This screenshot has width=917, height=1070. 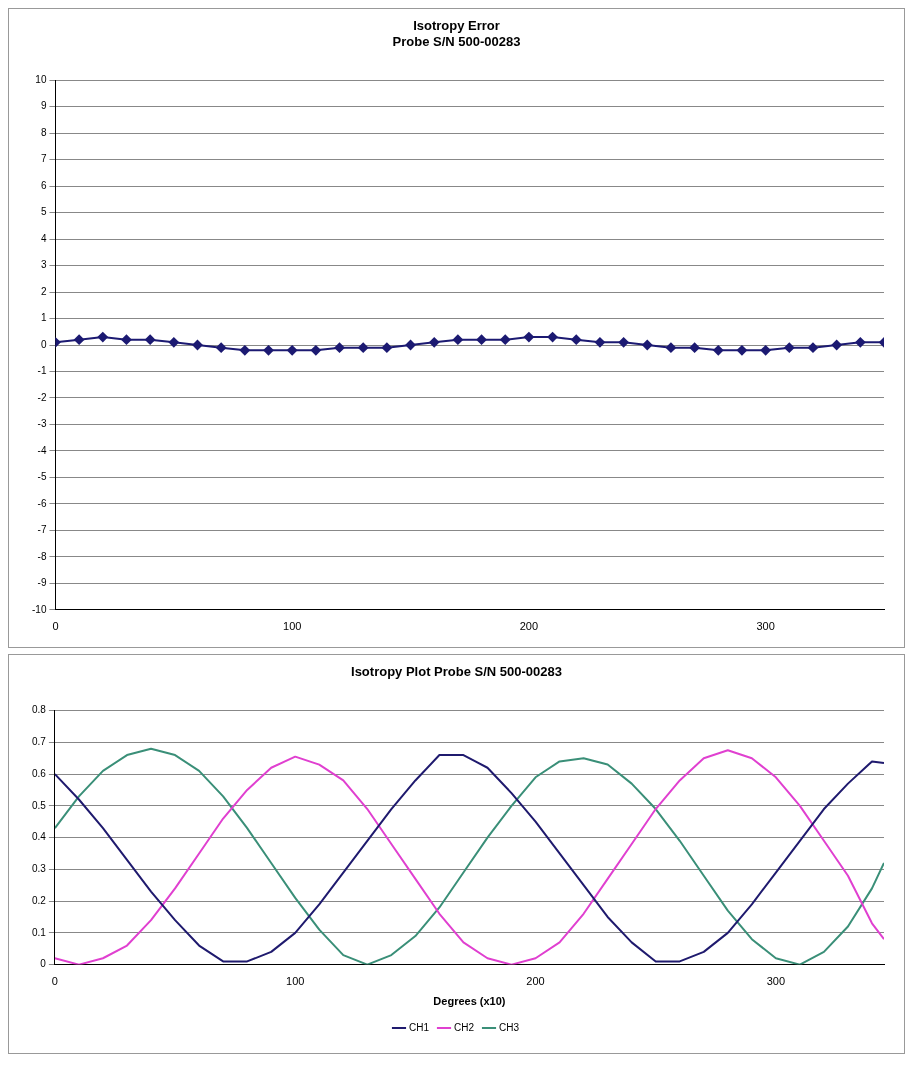 I want to click on y-tick-label: 0.8, so click(x=39, y=710).